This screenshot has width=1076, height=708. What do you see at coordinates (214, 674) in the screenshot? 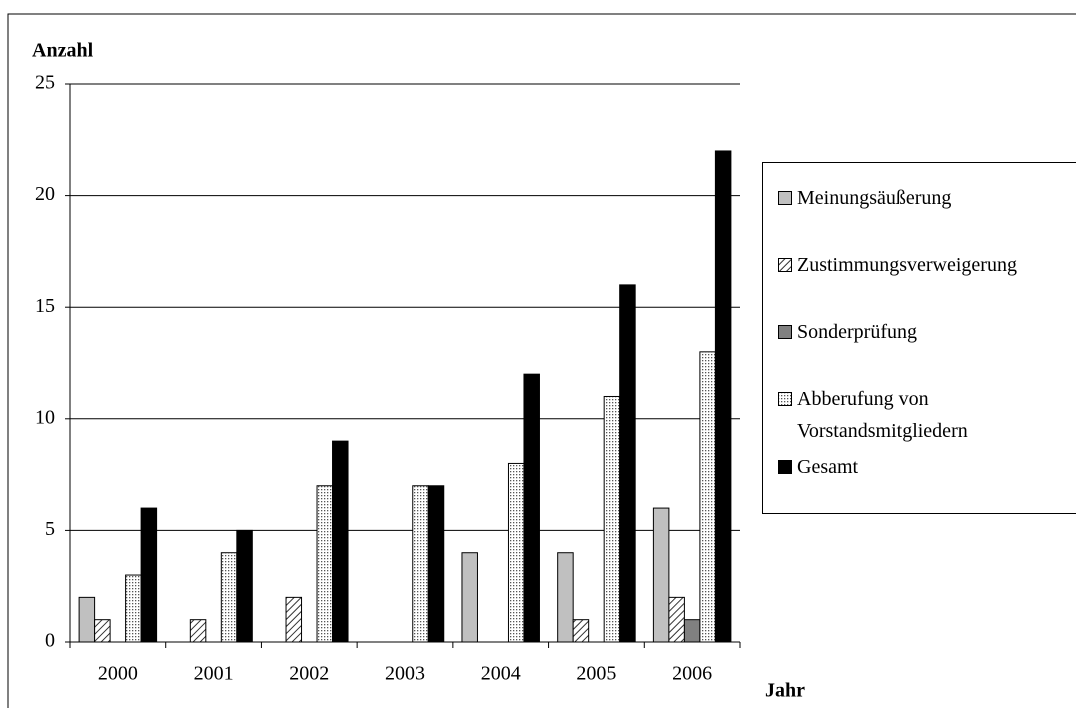
I see `x-tick-label: 2001` at bounding box center [214, 674].